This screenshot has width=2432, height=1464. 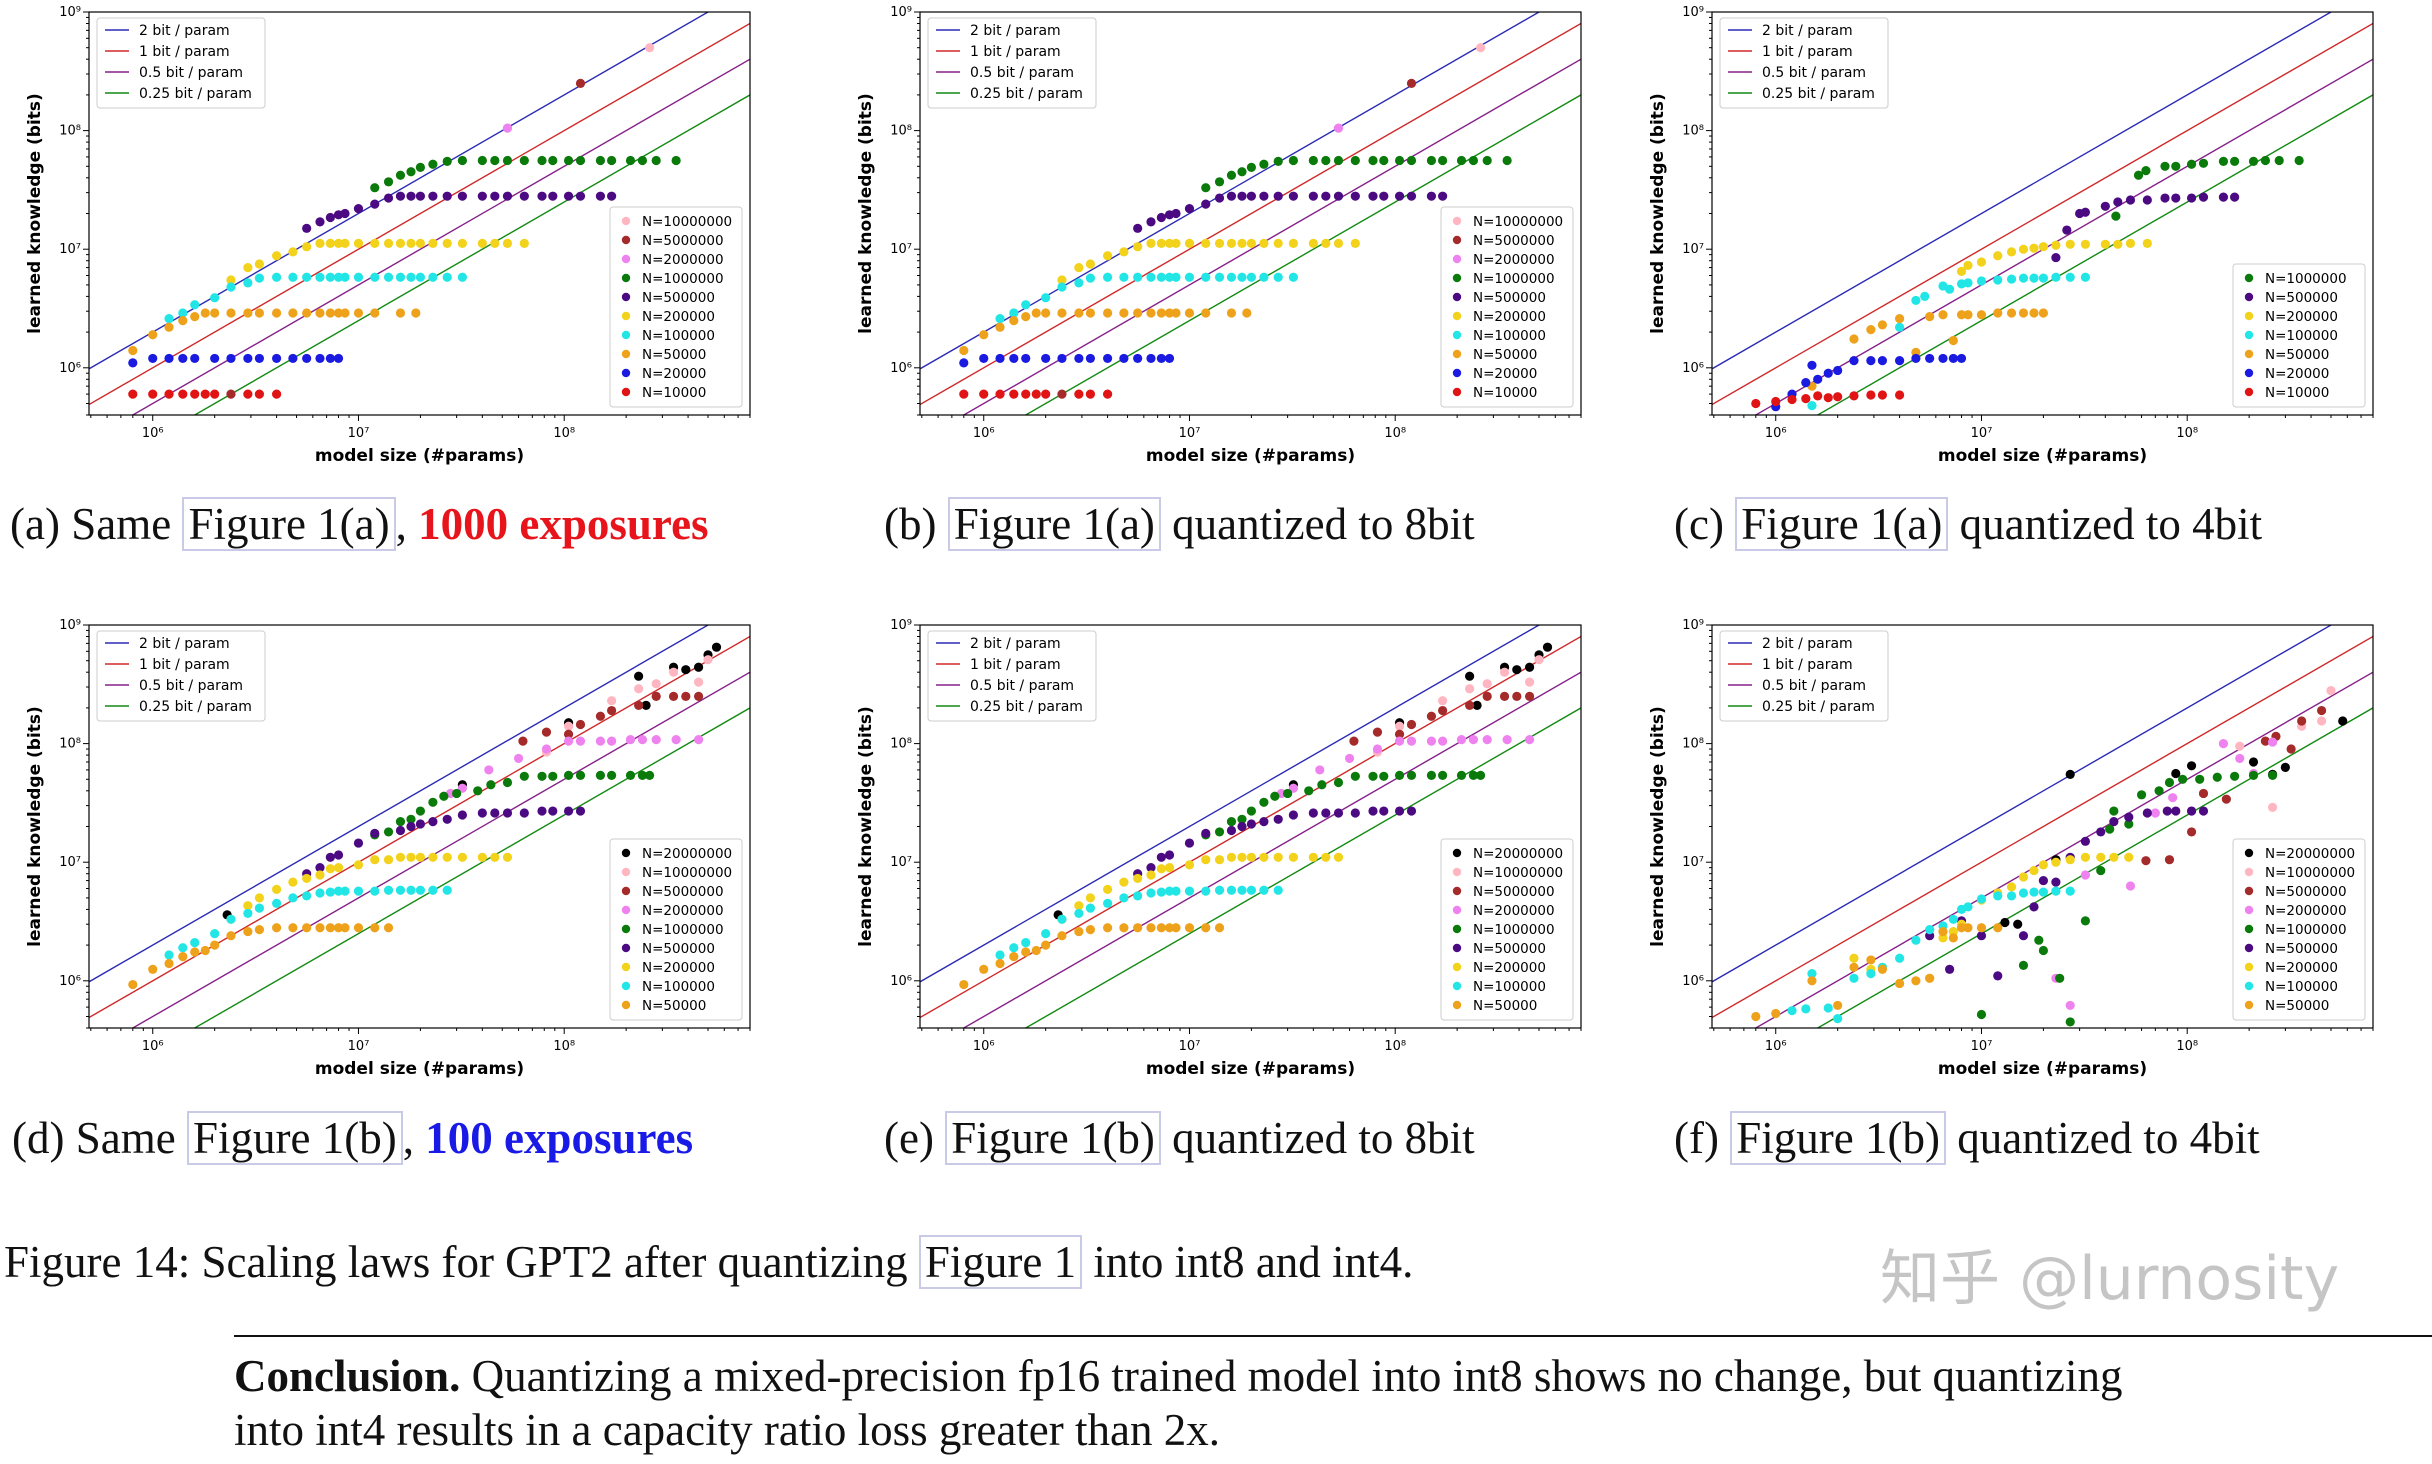 I want to click on y-tick-label: 10⁹, so click(x=901, y=625).